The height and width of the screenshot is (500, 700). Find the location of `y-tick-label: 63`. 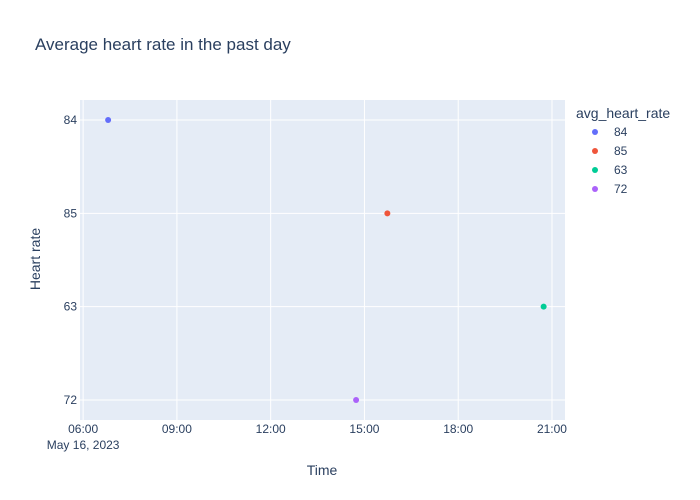

y-tick-label: 63 is located at coordinates (71, 307).